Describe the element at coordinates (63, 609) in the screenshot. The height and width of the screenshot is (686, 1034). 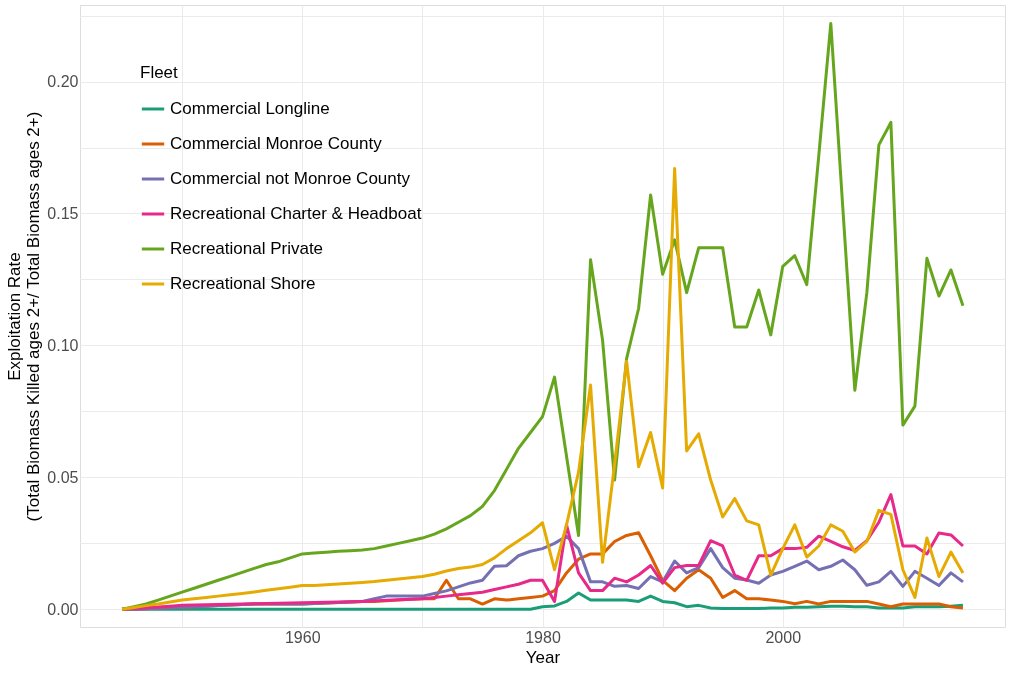
I see `y-tick-label: 0.00` at that location.